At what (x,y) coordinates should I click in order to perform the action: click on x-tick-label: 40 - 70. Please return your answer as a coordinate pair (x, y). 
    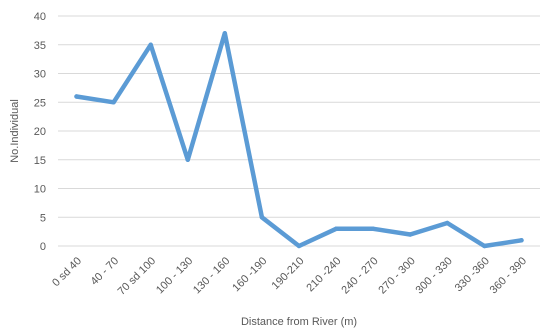
    Looking at the image, I should click on (104, 271).